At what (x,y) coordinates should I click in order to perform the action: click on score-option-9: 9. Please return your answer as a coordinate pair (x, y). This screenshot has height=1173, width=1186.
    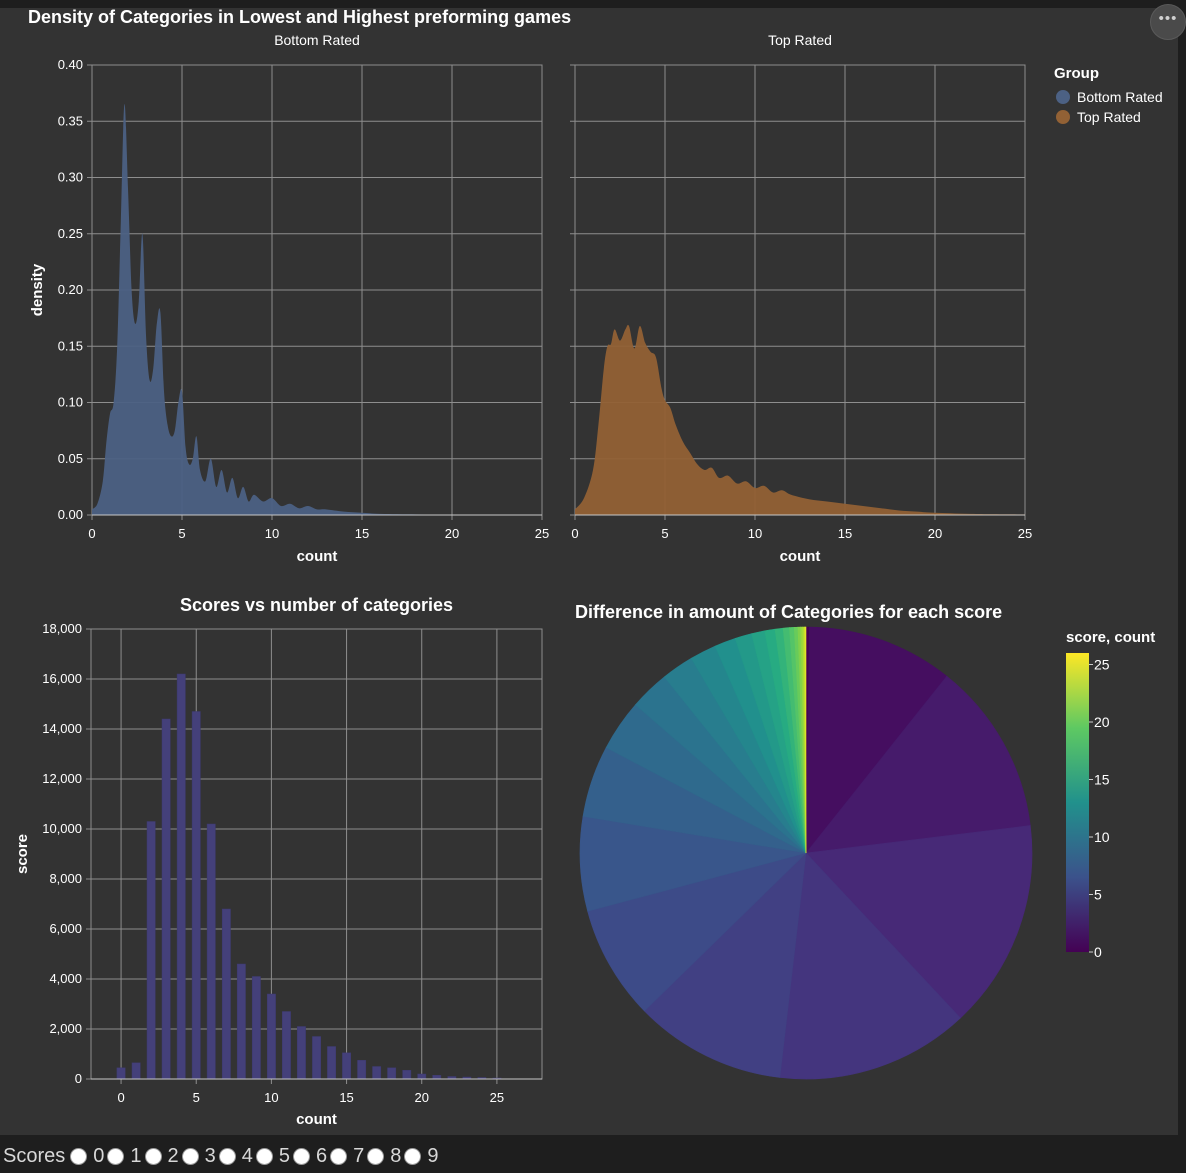
    Looking at the image, I should click on (421, 1156).